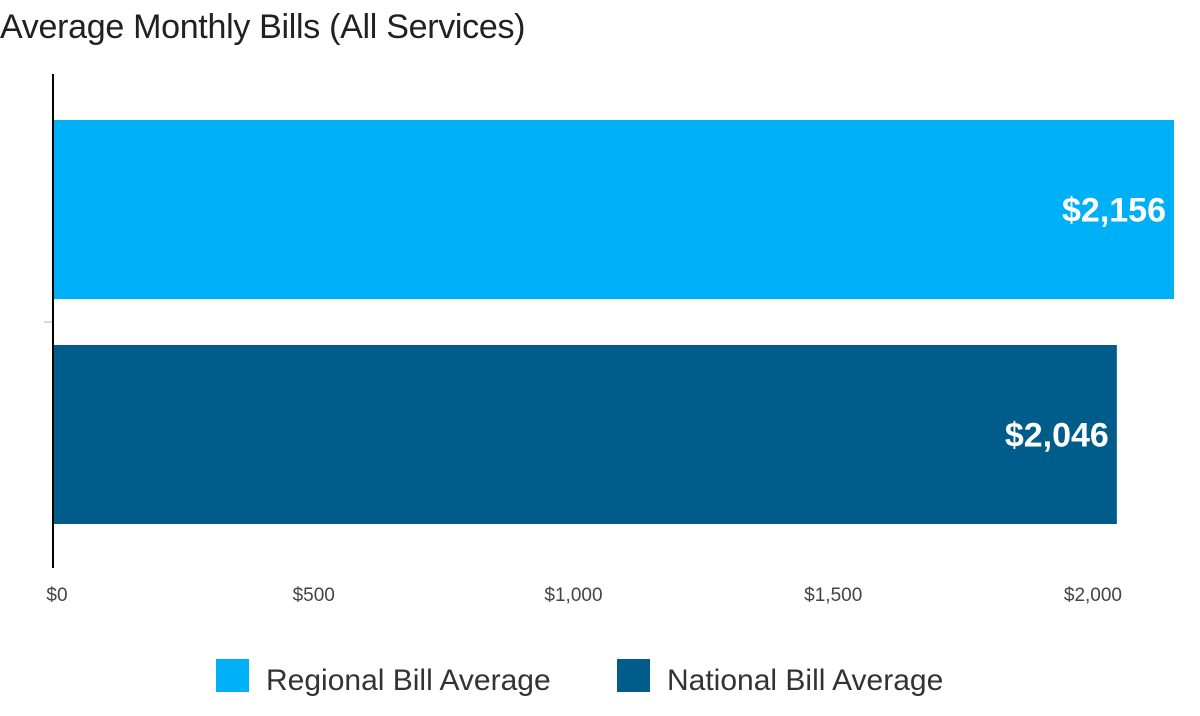  Describe the element at coordinates (314, 595) in the screenshot. I see `x-tick-label: $500` at that location.